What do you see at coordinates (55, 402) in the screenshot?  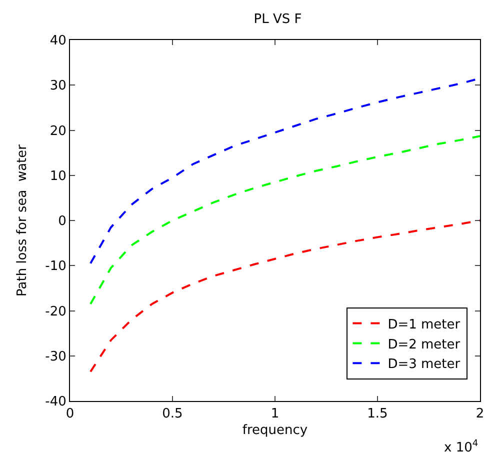 I see `y-tick-label: -40` at bounding box center [55, 402].